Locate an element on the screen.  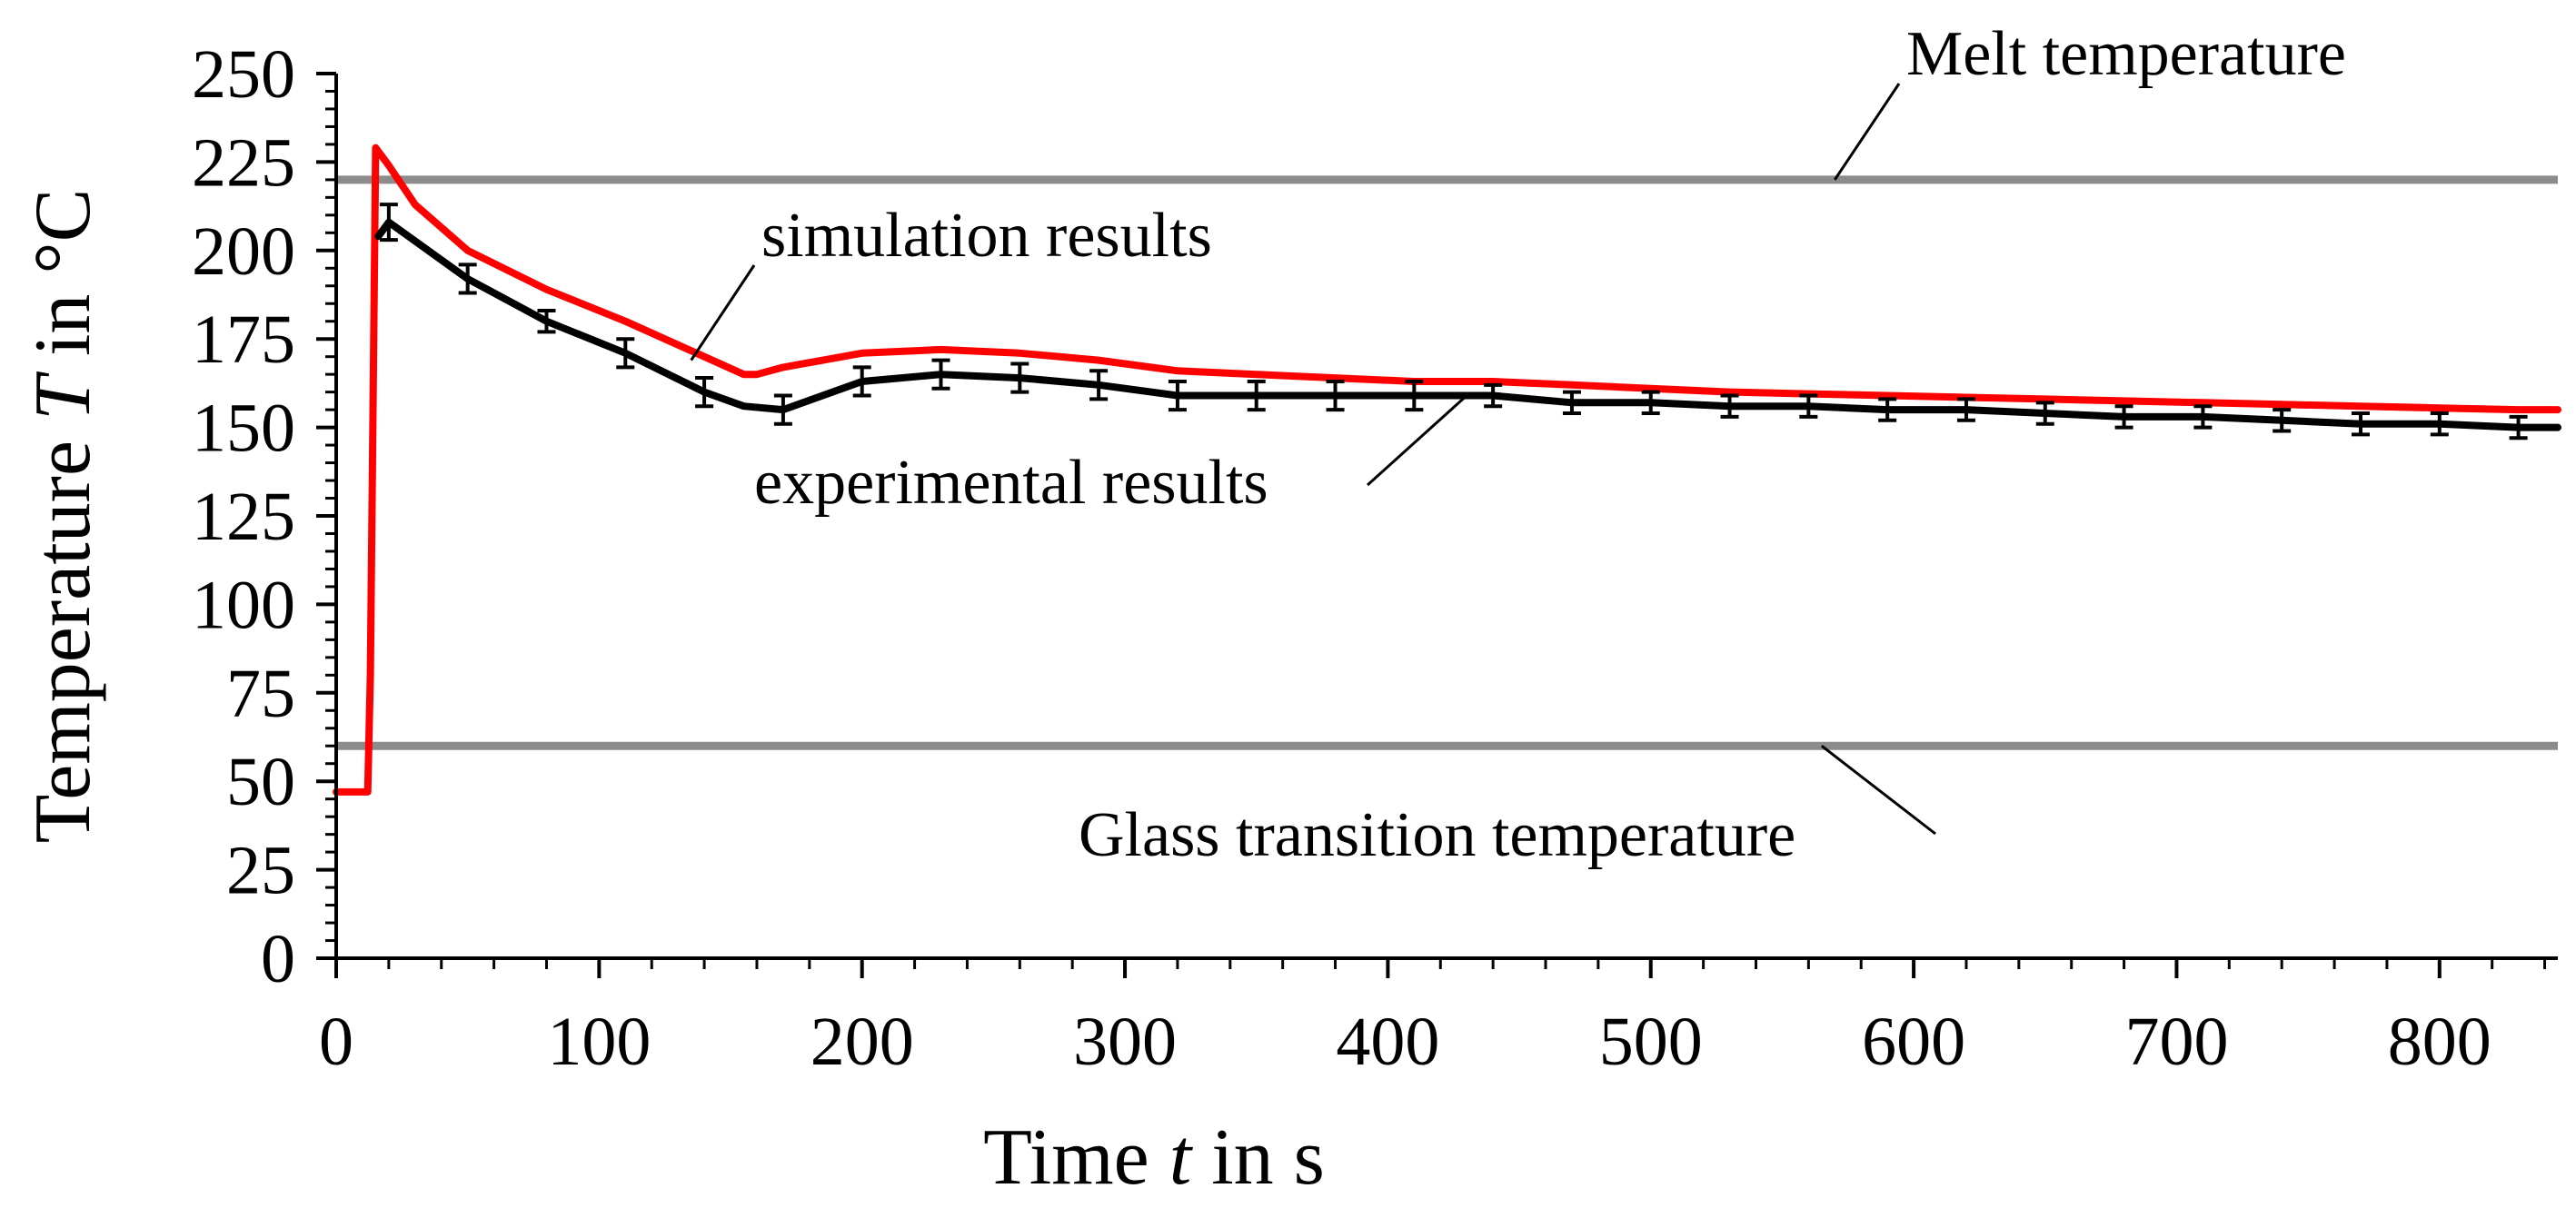
y-tick-label: 50 is located at coordinates (261, 782).